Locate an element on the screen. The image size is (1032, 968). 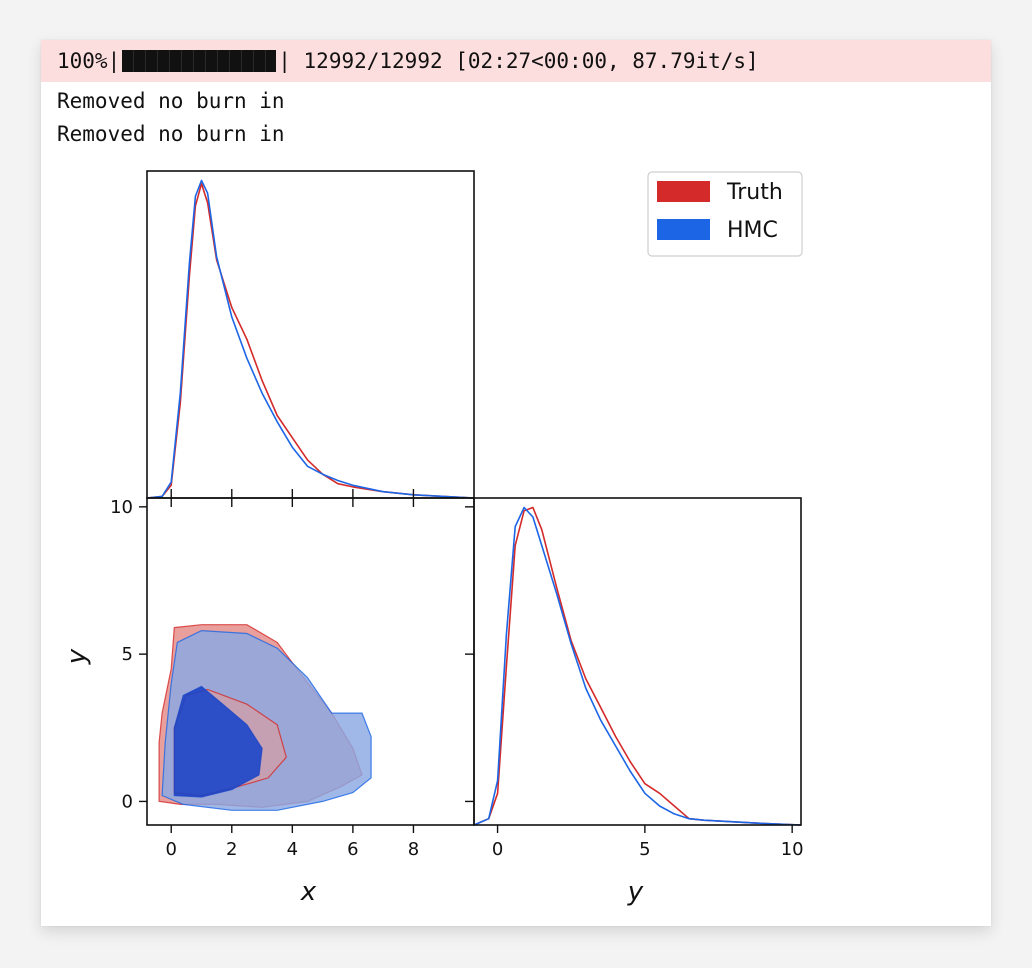
legend-swatch-truth is located at coordinates (683, 191).